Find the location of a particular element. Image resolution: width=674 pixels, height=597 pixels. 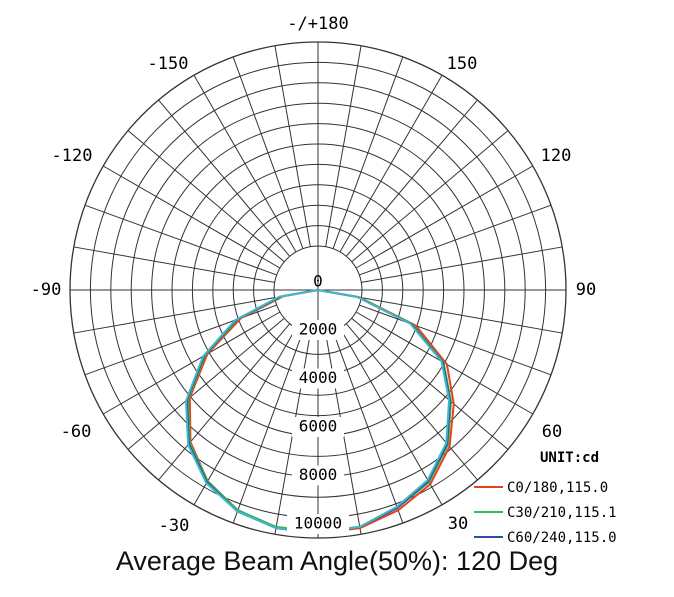

angle-tick-label: -150 is located at coordinates (168, 64).